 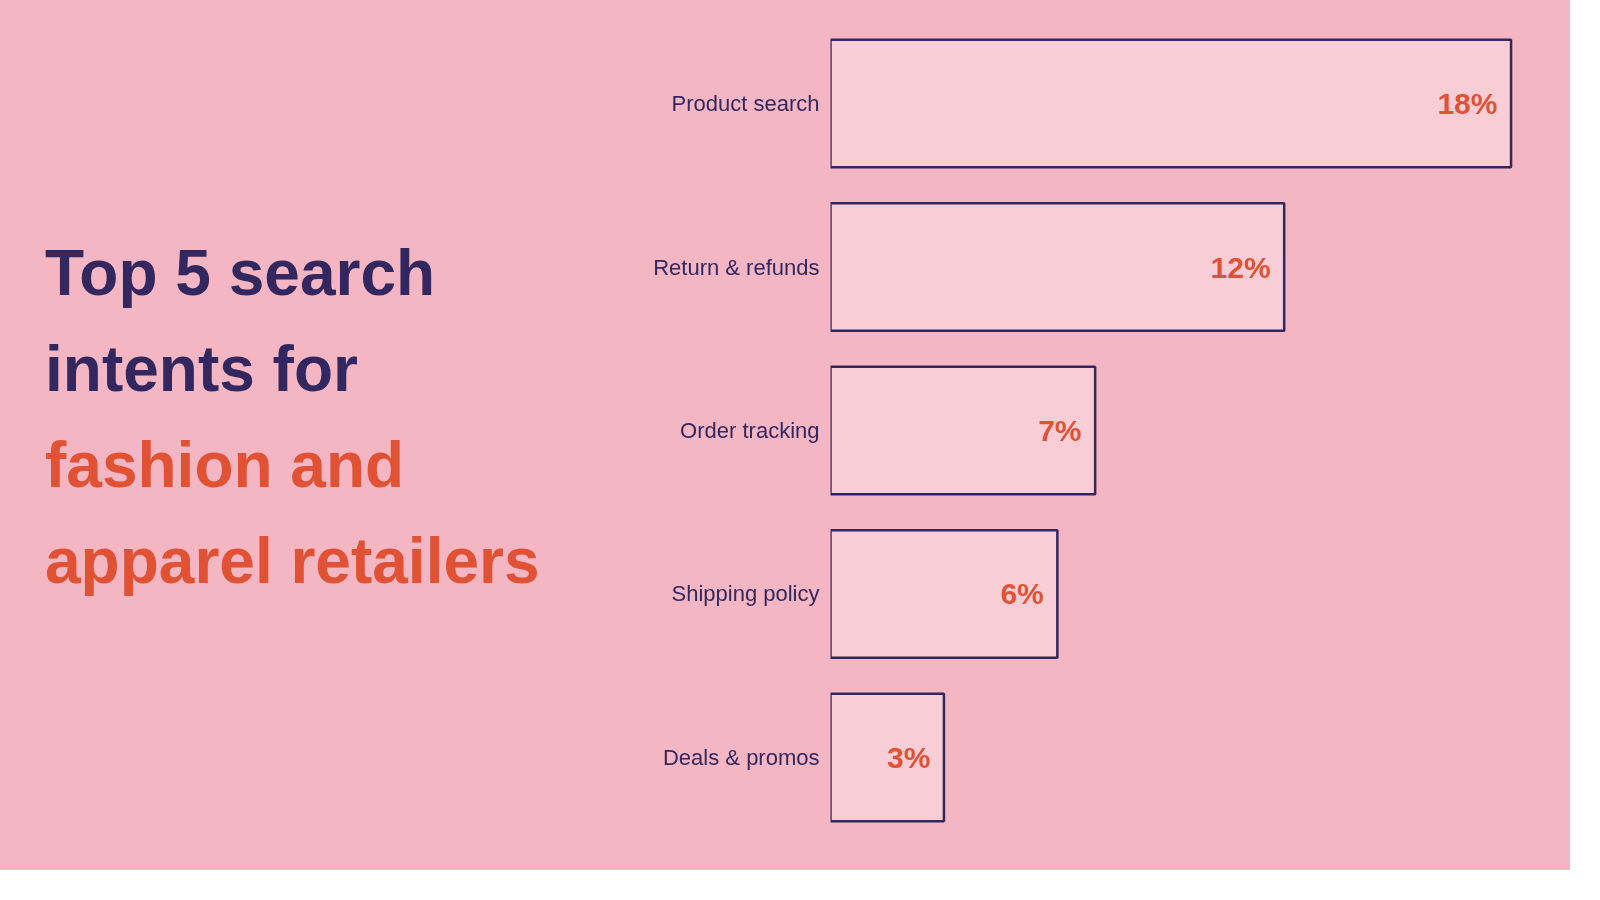 What do you see at coordinates (745, 594) in the screenshot?
I see `y-tick-label: Shipping policy` at bounding box center [745, 594].